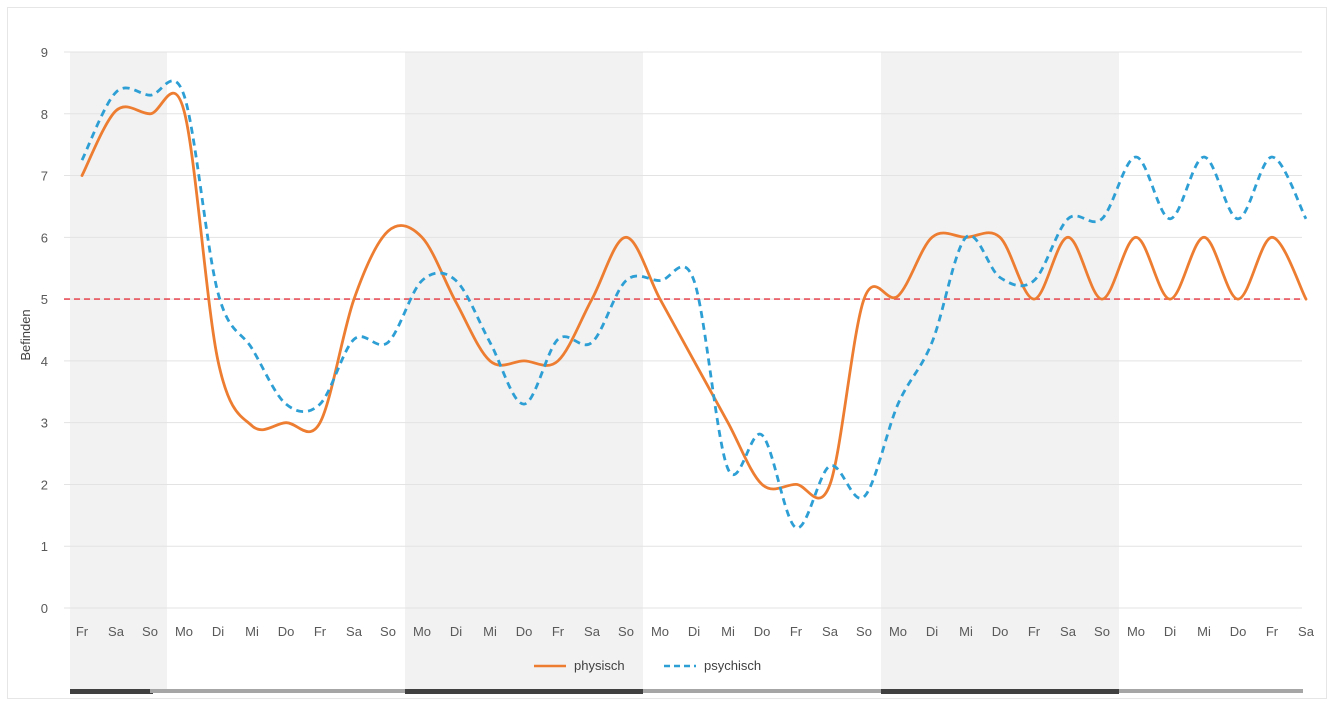 This screenshot has width=1336, height=706. What do you see at coordinates (44, 237) in the screenshot?
I see `y-tick-label: 6` at bounding box center [44, 237].